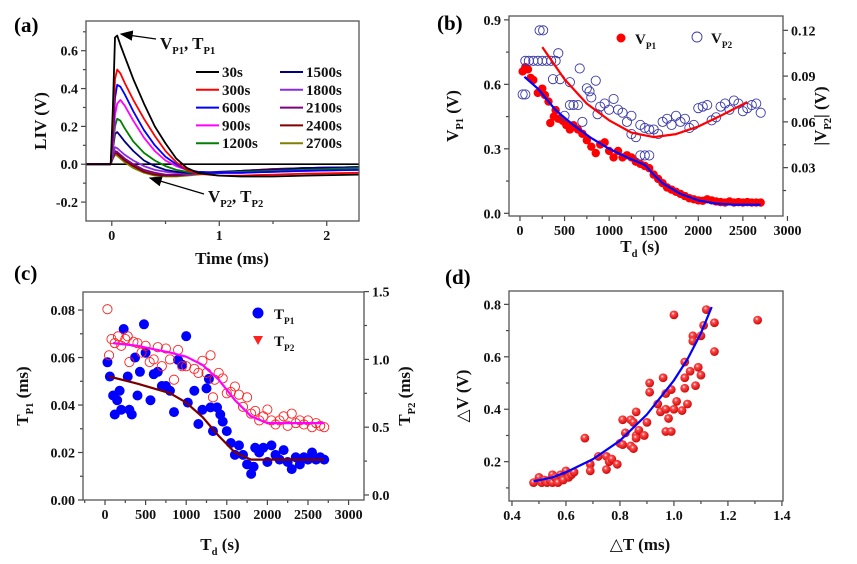 Image resolution: width=857 pixels, height=564 pixels. Describe the element at coordinates (640, 544) in the screenshot. I see `x-axis-label: △T (ms)` at that location.